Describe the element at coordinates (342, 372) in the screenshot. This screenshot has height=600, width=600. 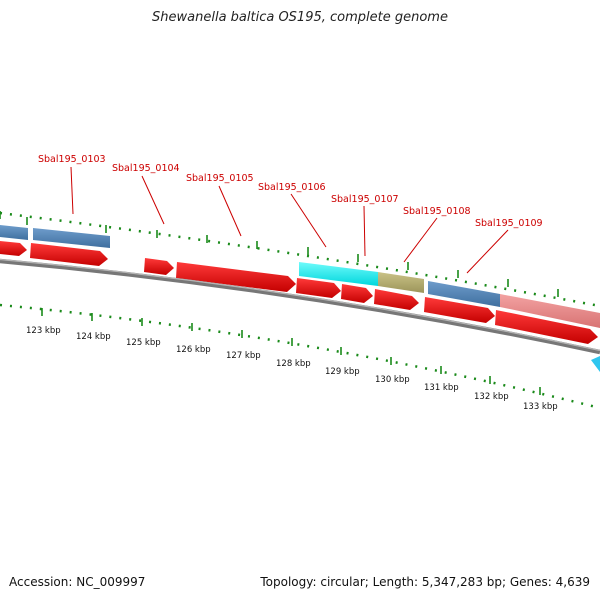
I see `kbp-label: 129 kbp` at that location.